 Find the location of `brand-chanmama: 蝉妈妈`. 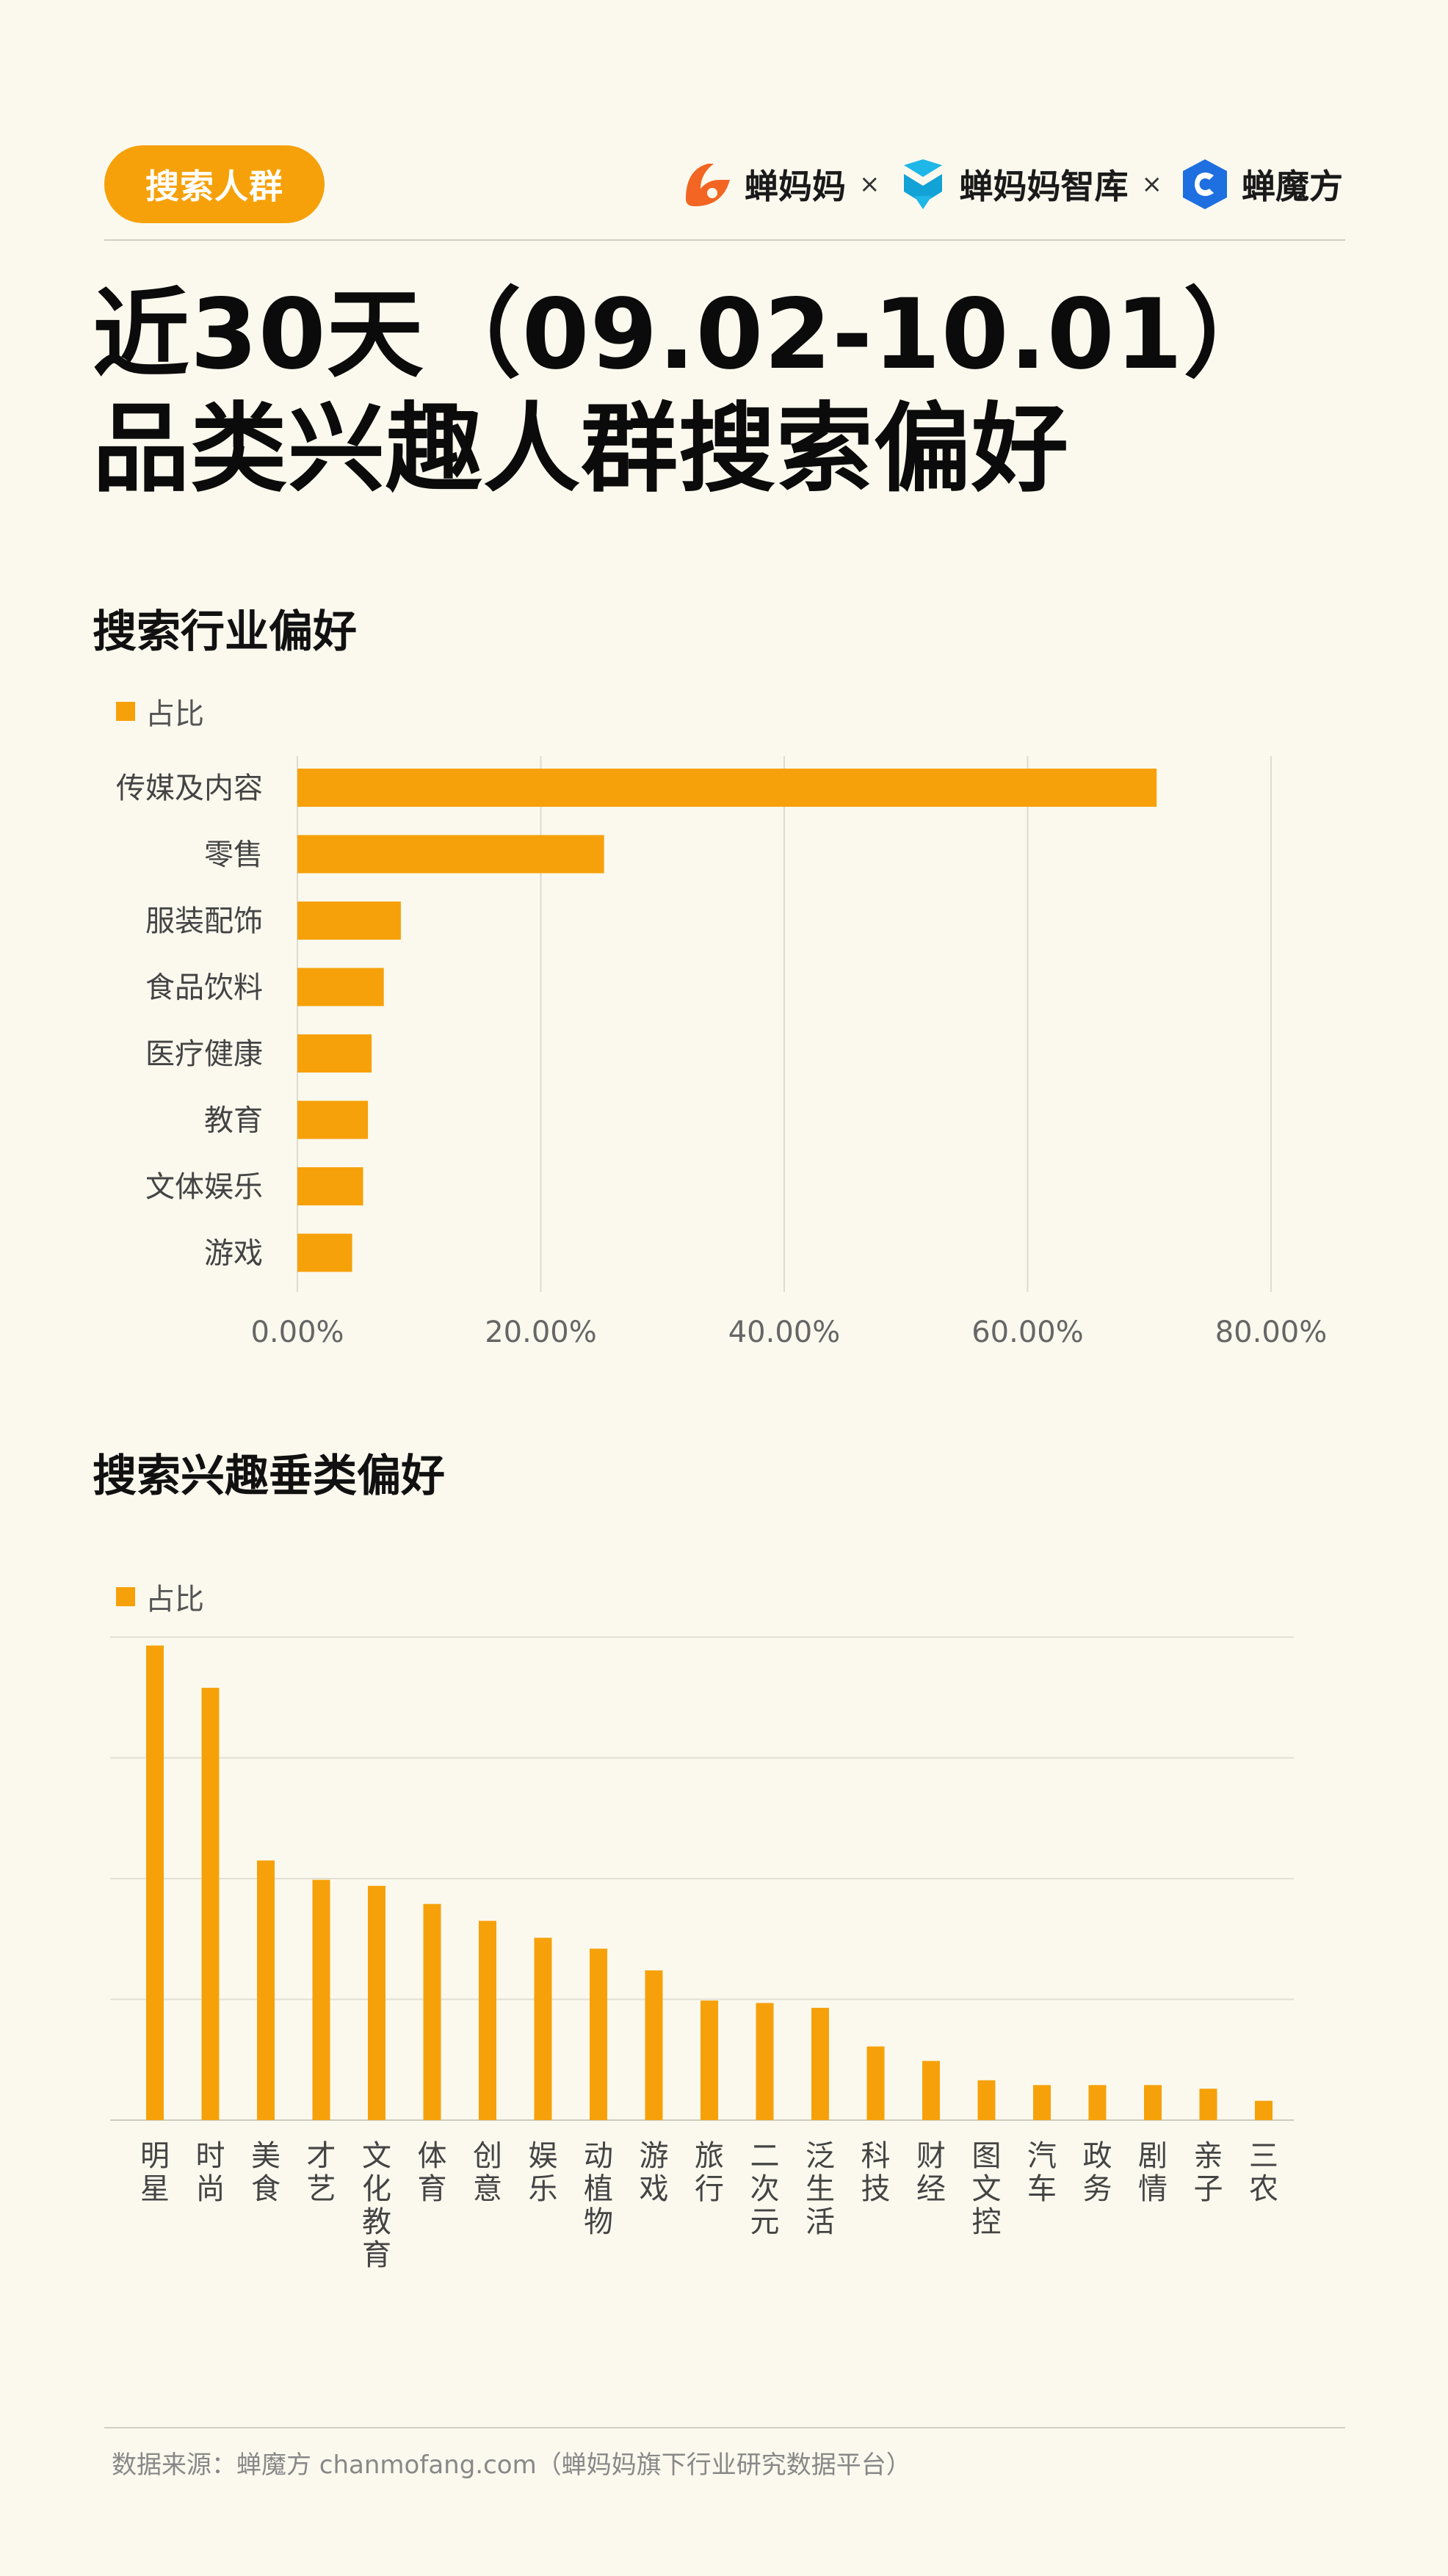

brand-chanmama: 蝉妈妈 is located at coordinates (762, 185).